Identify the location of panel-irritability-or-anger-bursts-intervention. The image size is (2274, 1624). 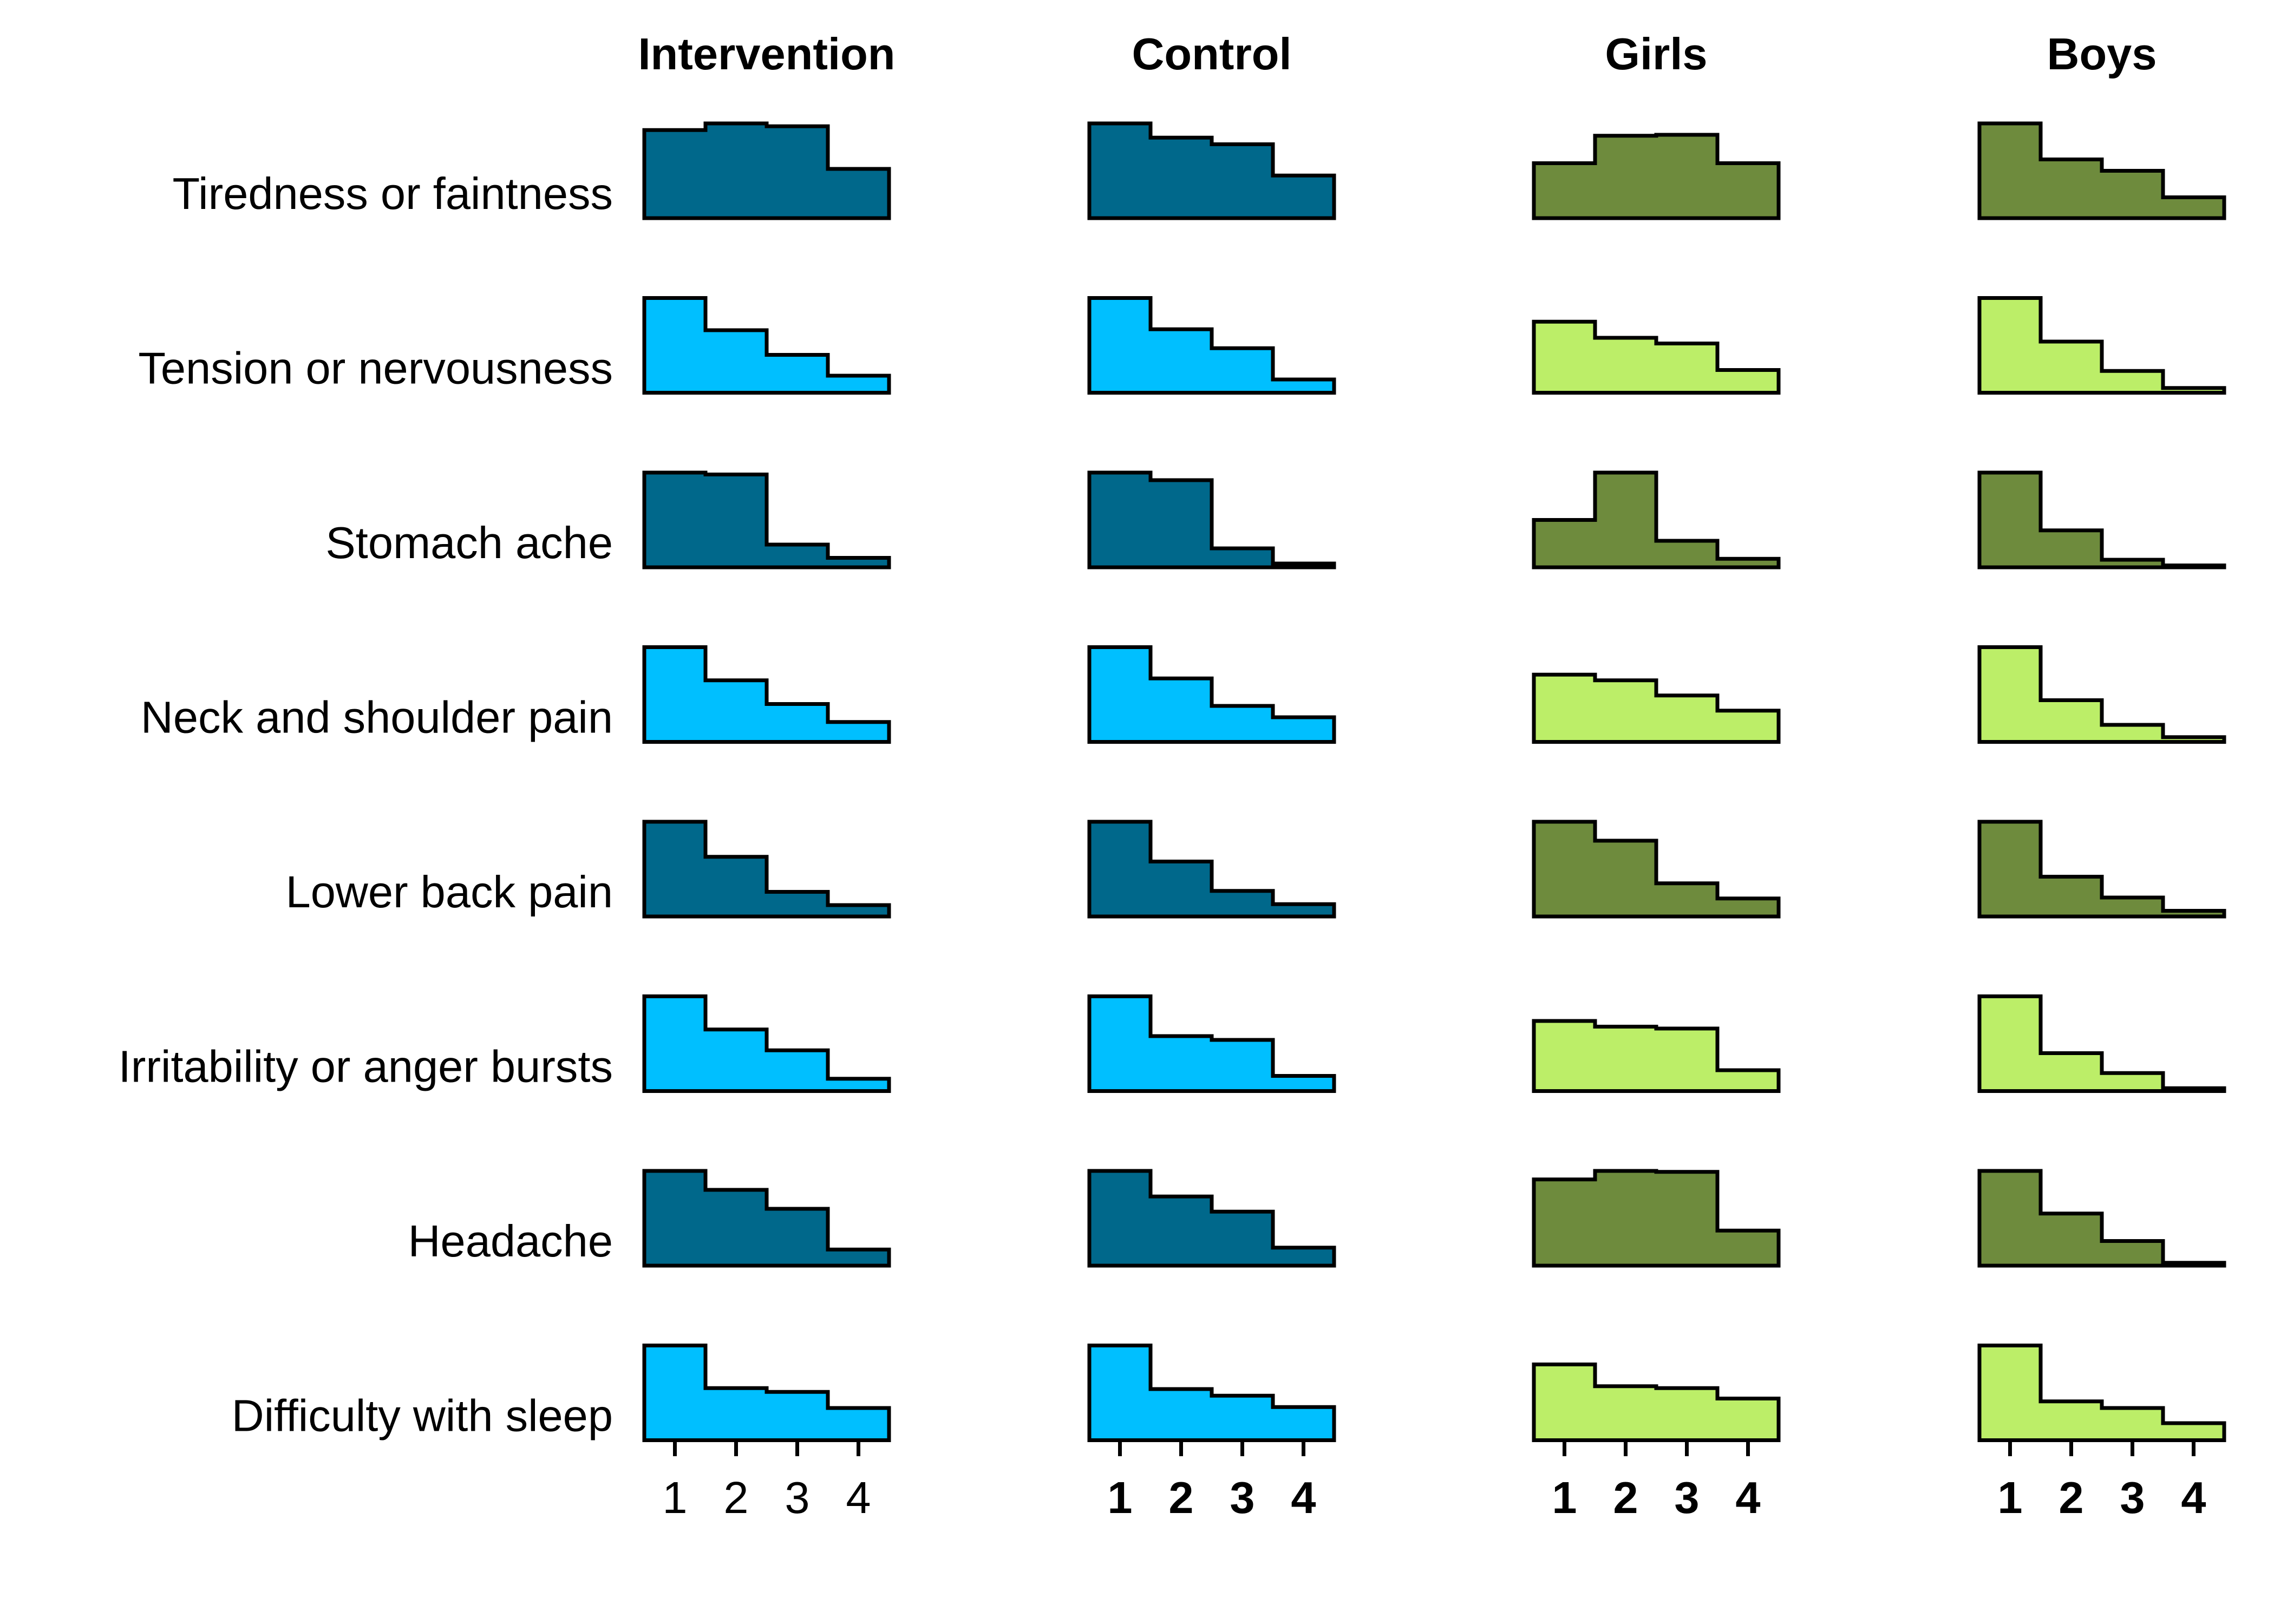
(767, 1043).